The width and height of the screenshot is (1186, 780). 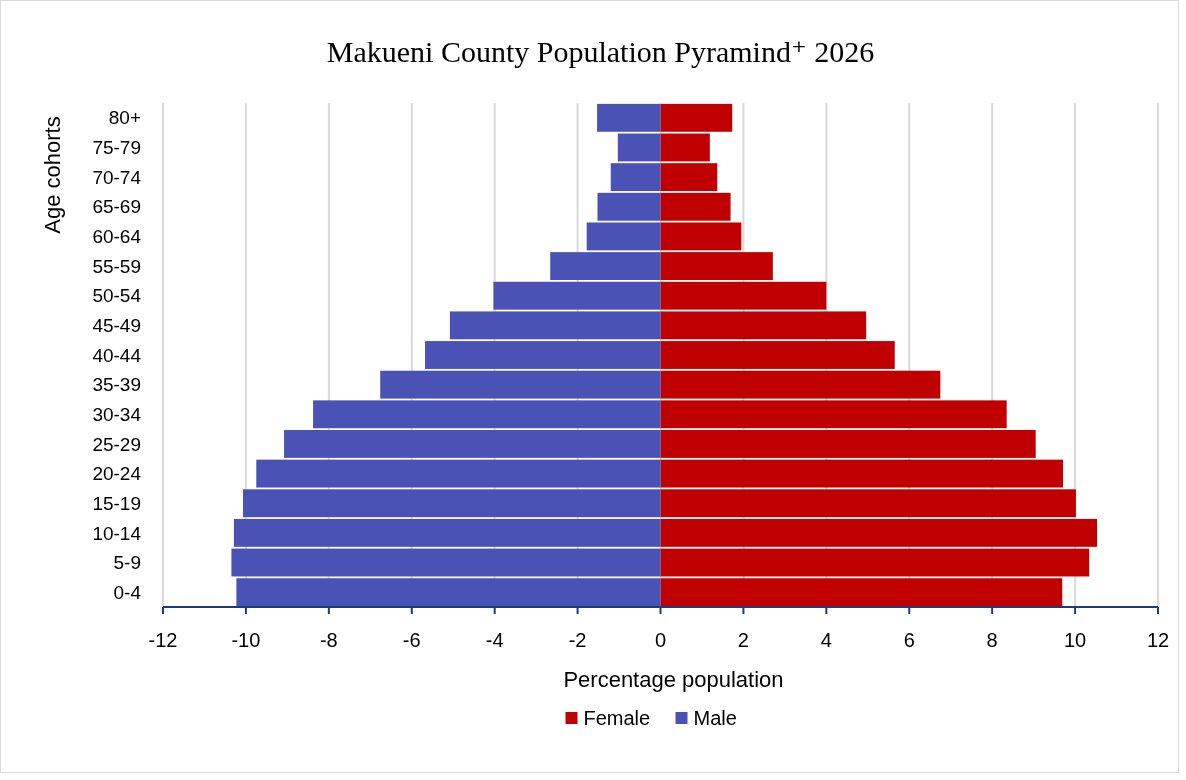 I want to click on y-tick-label: 65-69, so click(x=116, y=207).